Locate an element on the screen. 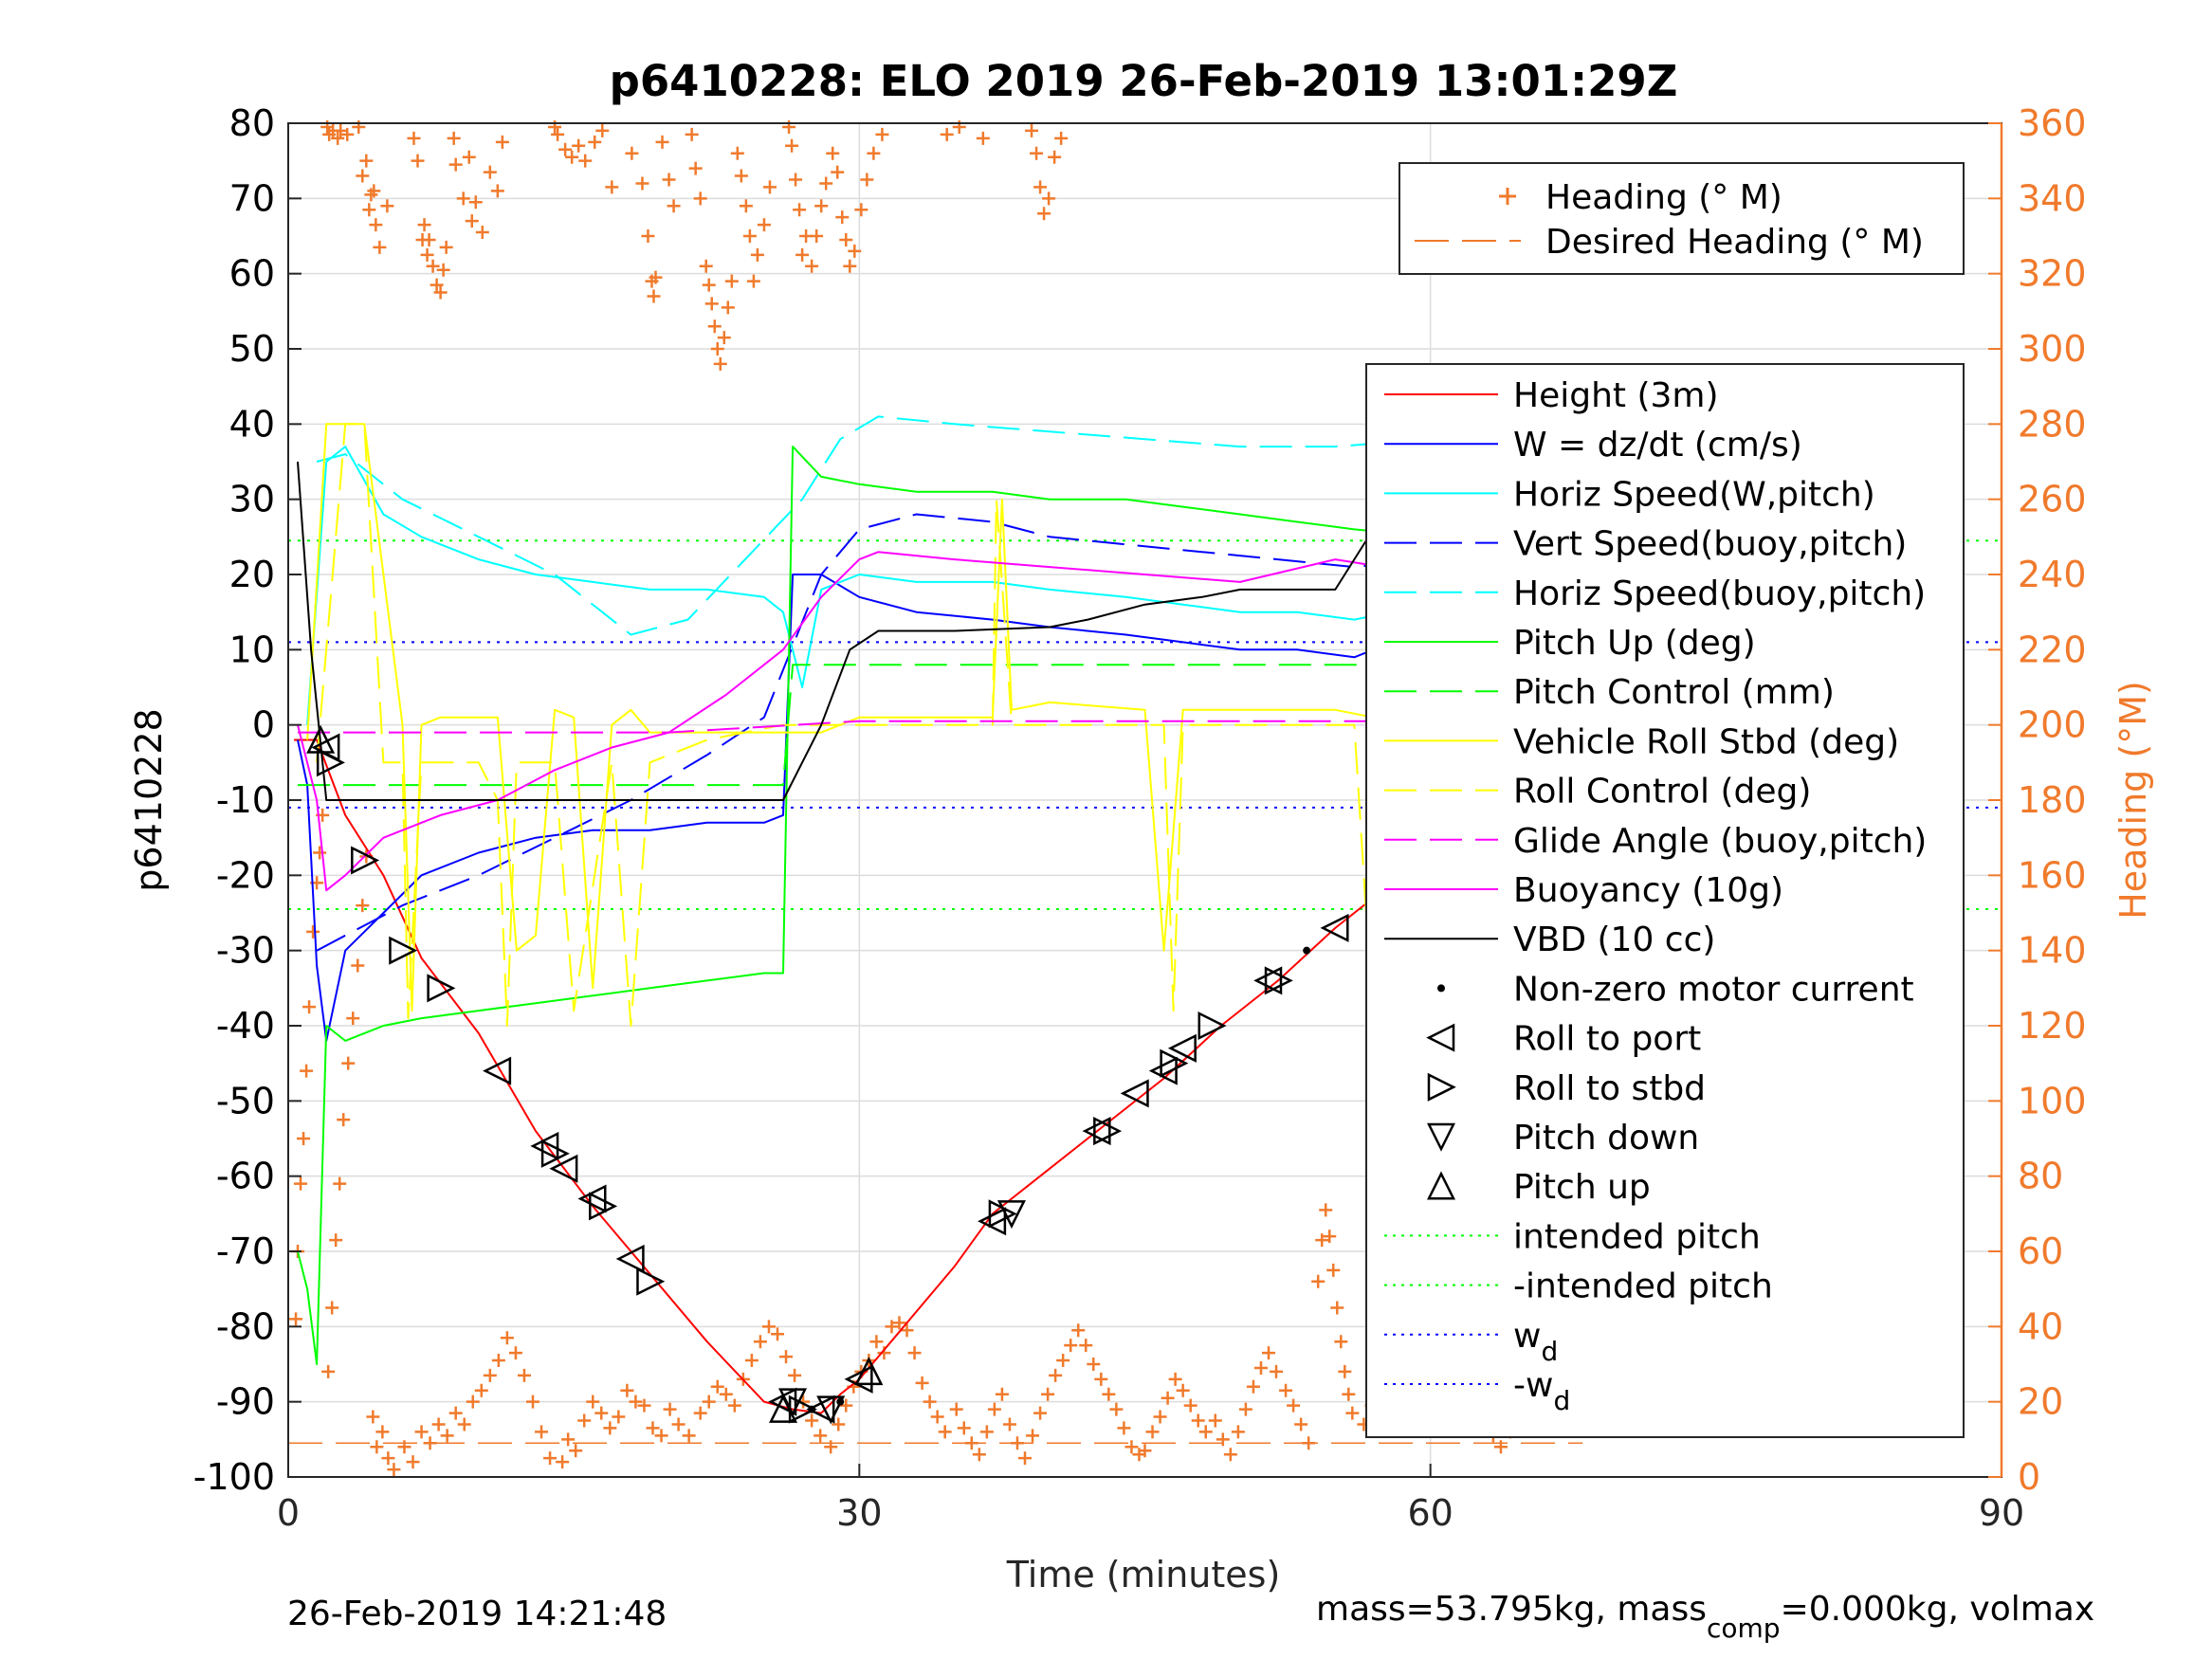 The height and width of the screenshot is (1659, 2212). legend-label: Non-zero motor current is located at coordinates (1713, 989).